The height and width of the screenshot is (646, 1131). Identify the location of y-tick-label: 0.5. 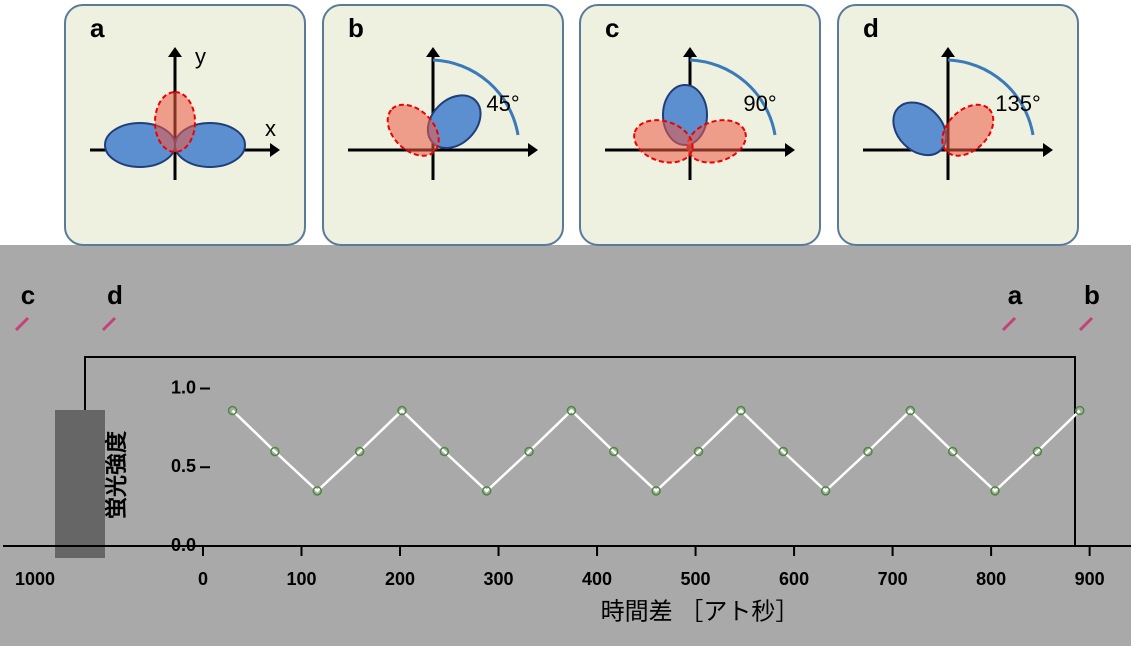
(183, 466).